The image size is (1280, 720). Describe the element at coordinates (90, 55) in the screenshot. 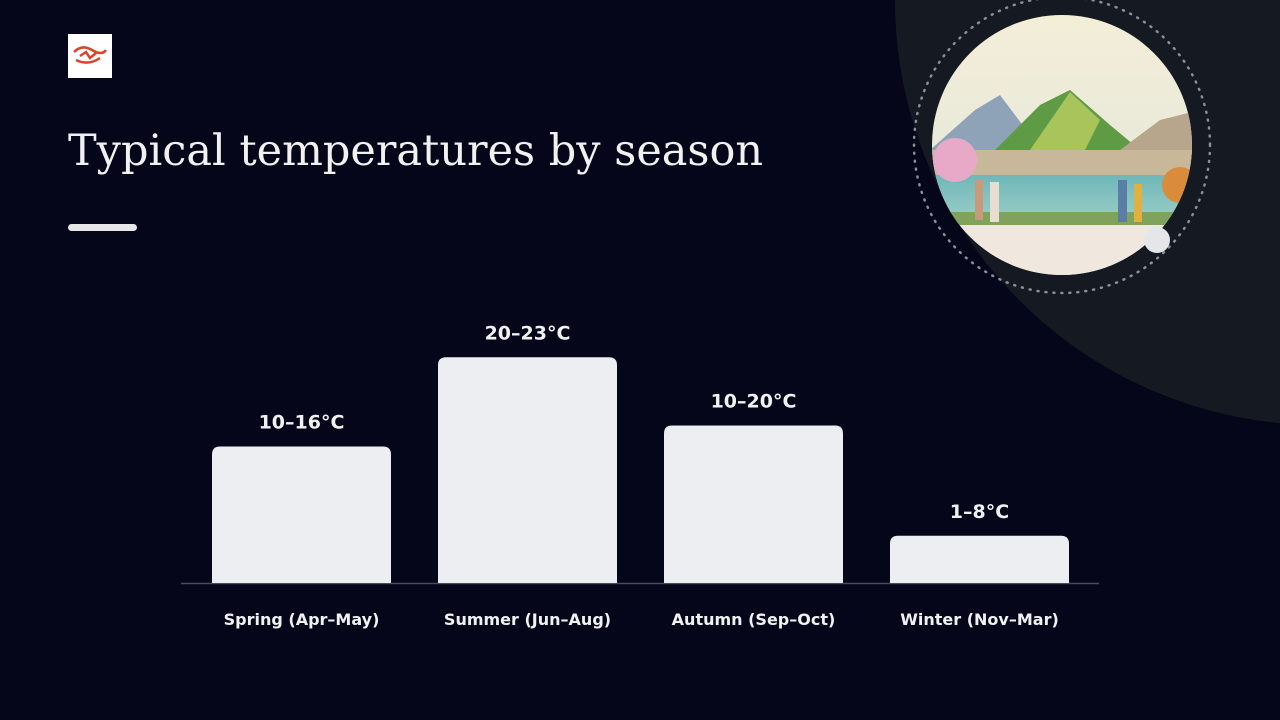

I see `logo-mark` at that location.